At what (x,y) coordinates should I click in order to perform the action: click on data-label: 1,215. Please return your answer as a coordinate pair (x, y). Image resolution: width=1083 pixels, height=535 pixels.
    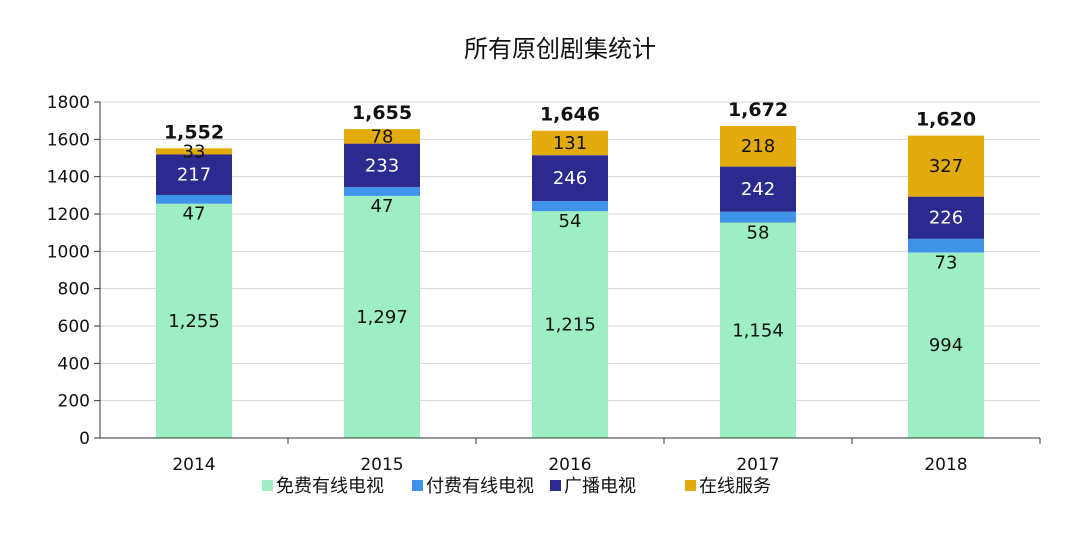
    Looking at the image, I should click on (570, 325).